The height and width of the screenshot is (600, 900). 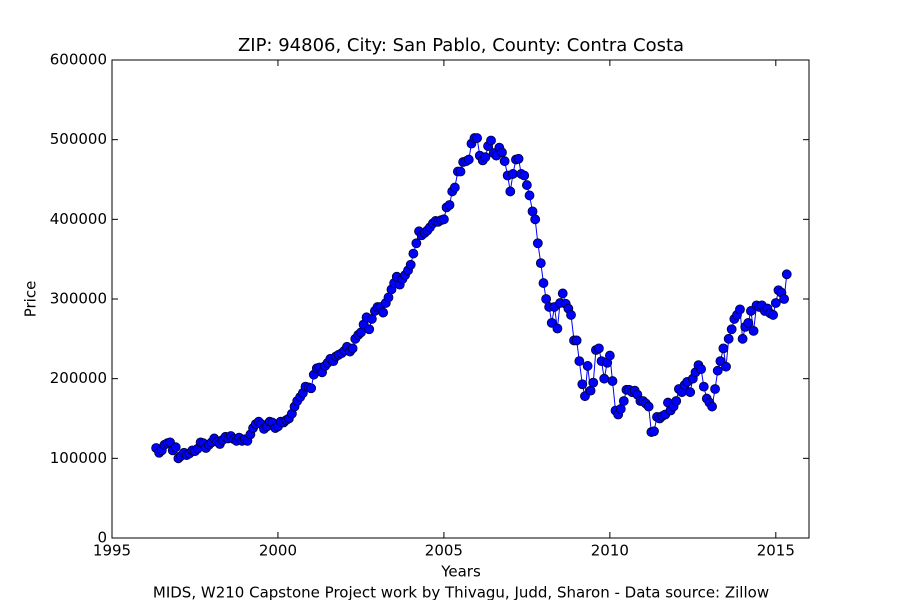 What do you see at coordinates (444, 551) in the screenshot?
I see `x-tick-label: 2005` at bounding box center [444, 551].